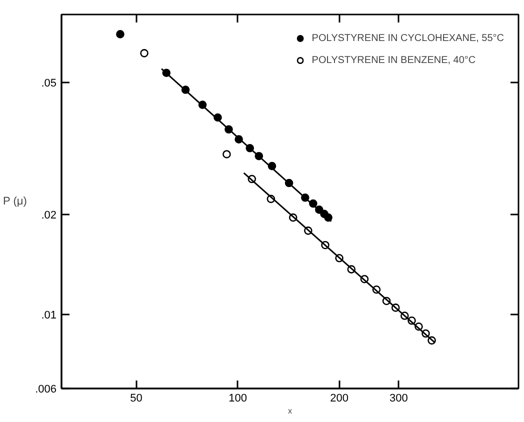  I want to click on legend-label: POLYSTYRENE IN CYCLOHEXANE, 55°C, so click(408, 38).